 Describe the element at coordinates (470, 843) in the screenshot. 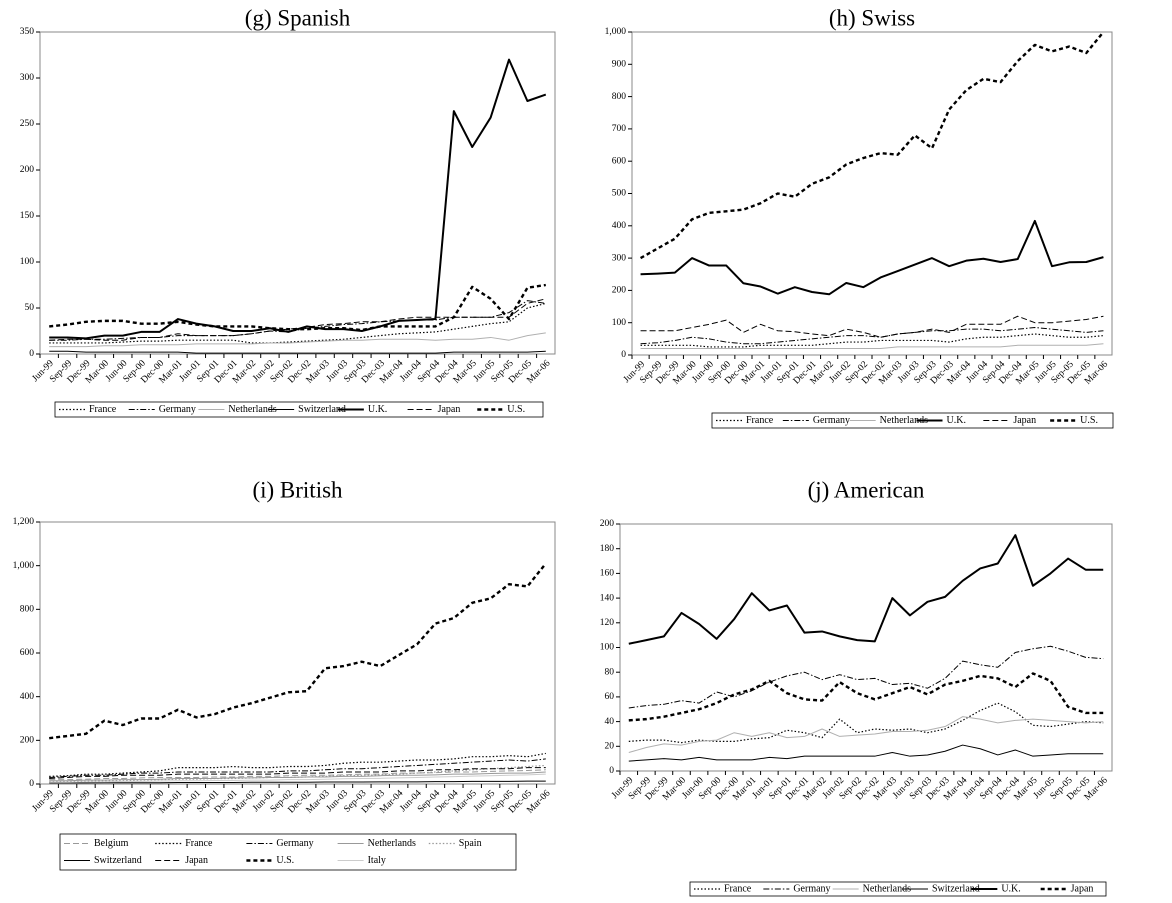

I see `legend-label: Spain` at that location.